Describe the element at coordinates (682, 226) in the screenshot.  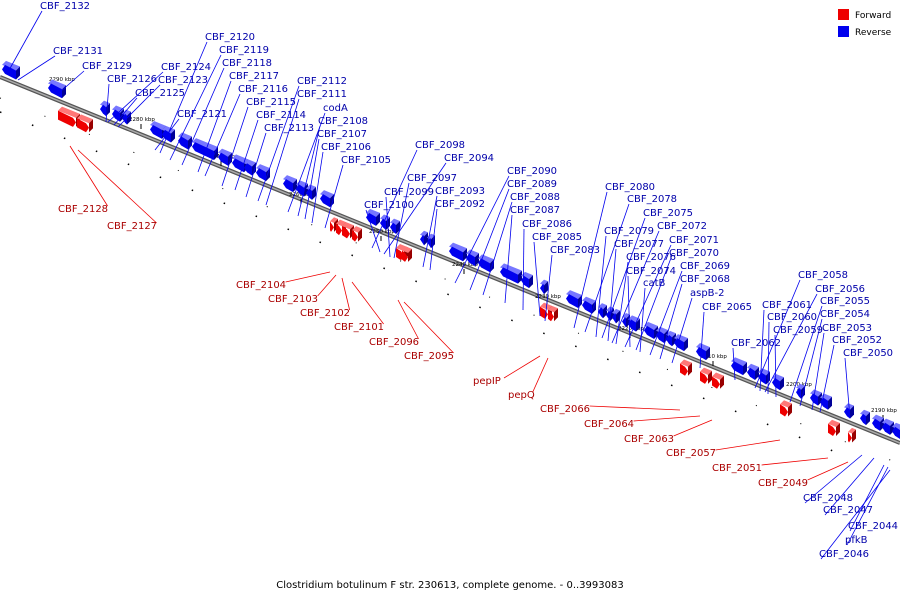
I see `gene-label-cbf-2072: CBF_2072` at that location.